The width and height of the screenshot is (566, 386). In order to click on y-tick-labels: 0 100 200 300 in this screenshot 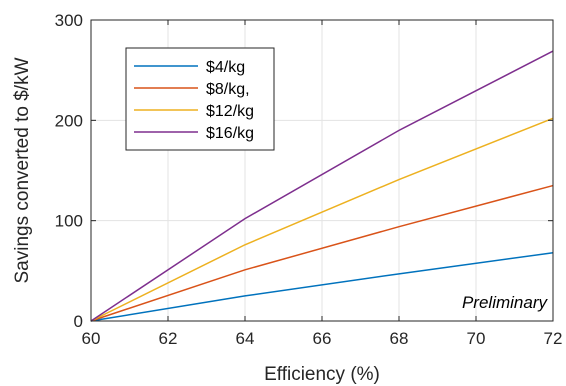, I will do `click(69, 171)`.